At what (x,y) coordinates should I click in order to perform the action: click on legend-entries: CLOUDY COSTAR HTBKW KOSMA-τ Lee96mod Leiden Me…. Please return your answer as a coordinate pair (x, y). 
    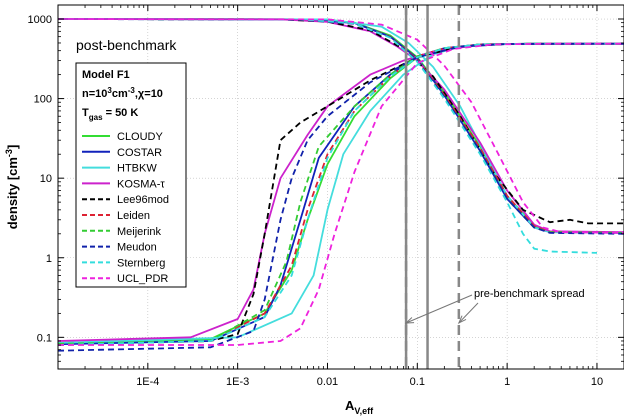
    Looking at the image, I should click on (125, 208).